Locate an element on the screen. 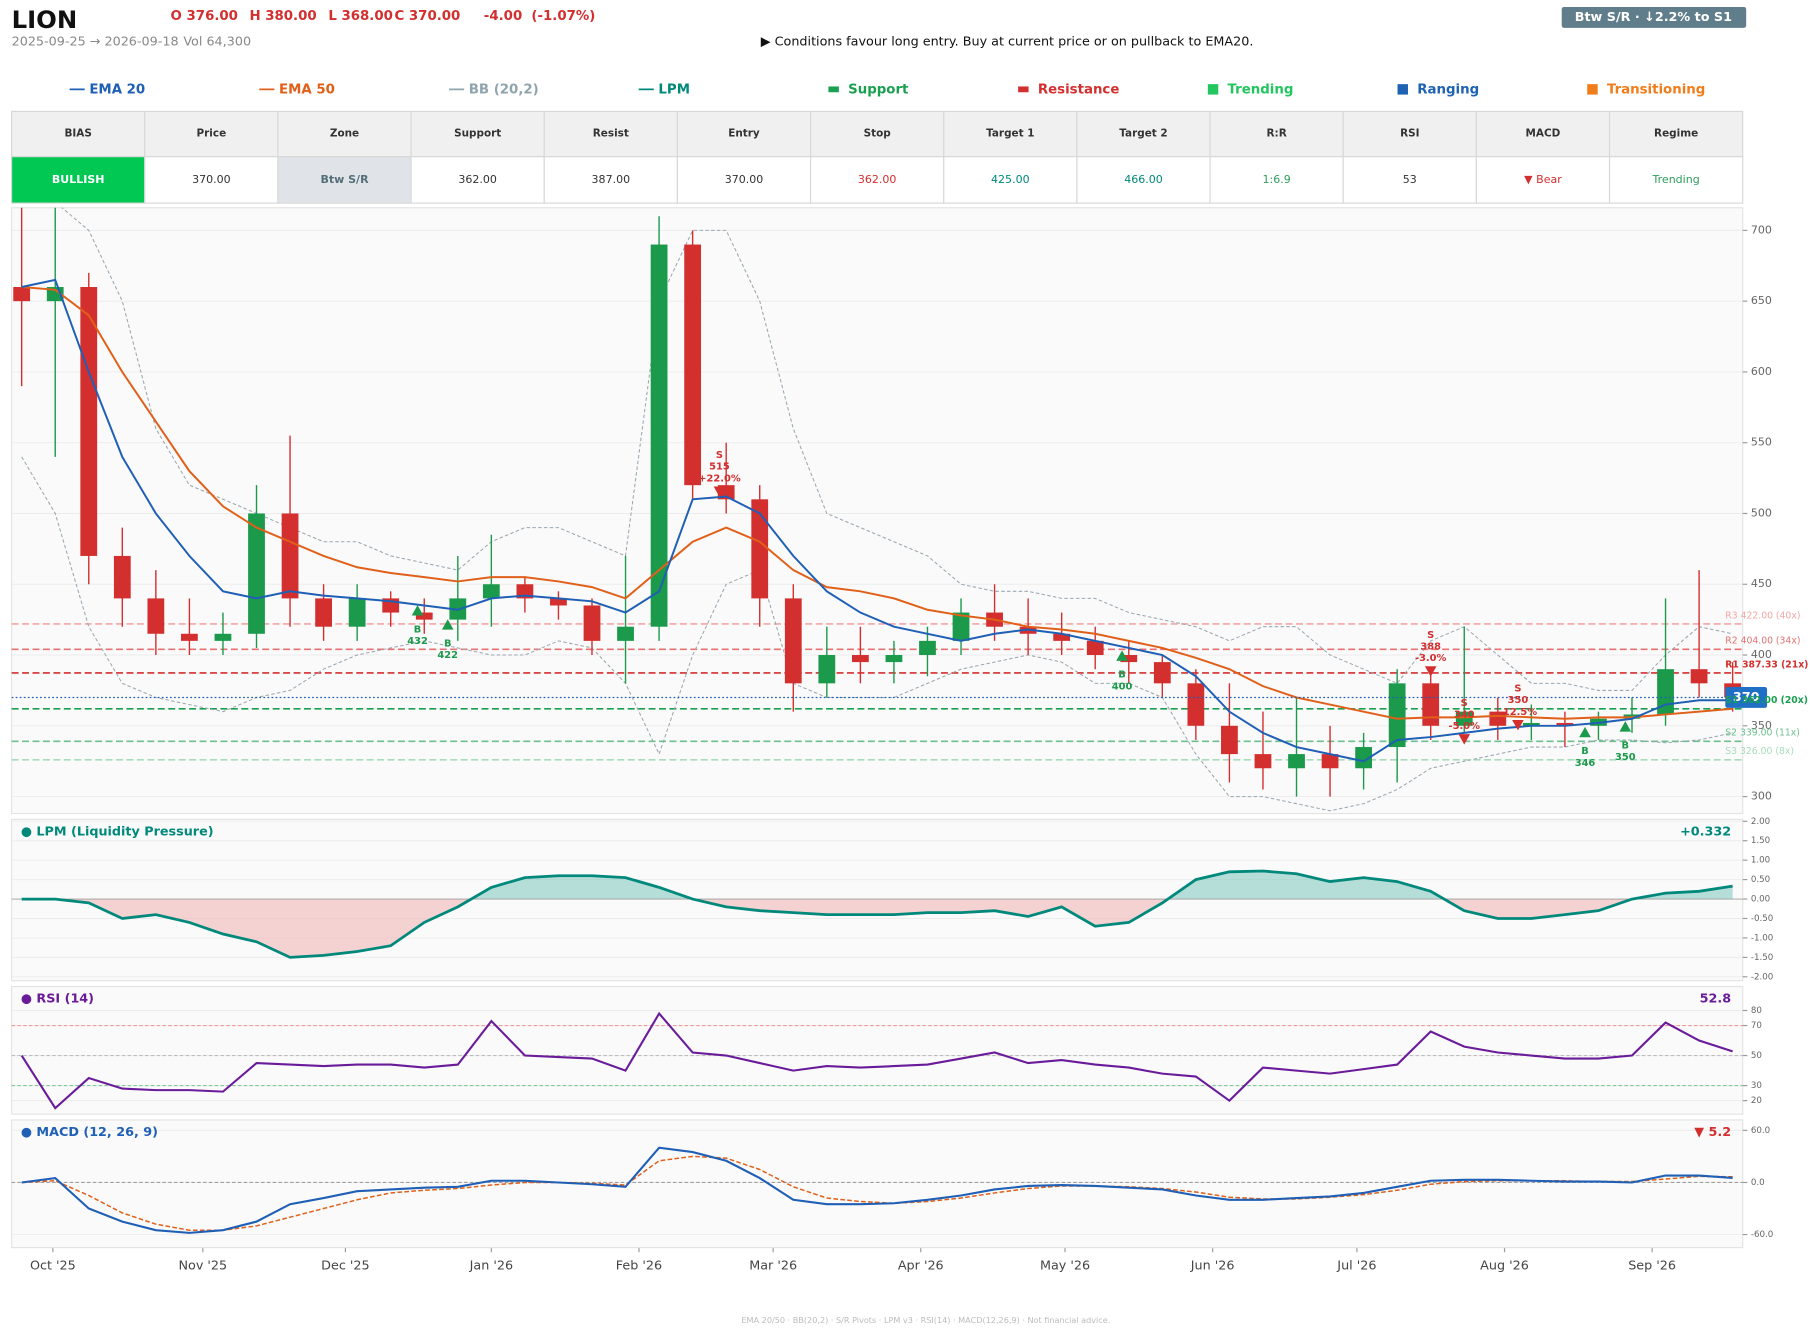 The width and height of the screenshot is (1810, 1330). area-negative is located at coordinates (877, 928).